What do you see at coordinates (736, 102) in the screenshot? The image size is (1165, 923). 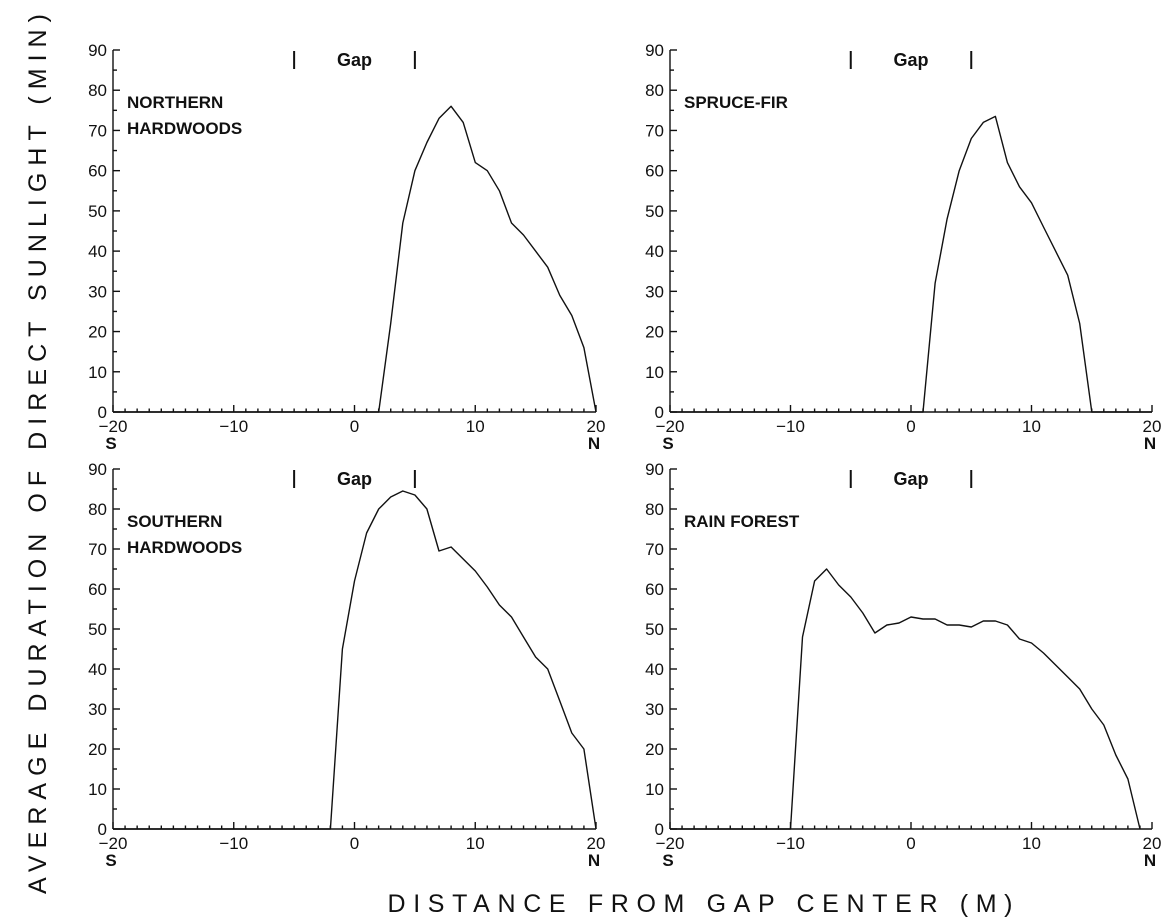 I see `panel-label: SPRUCE-FIR` at bounding box center [736, 102].